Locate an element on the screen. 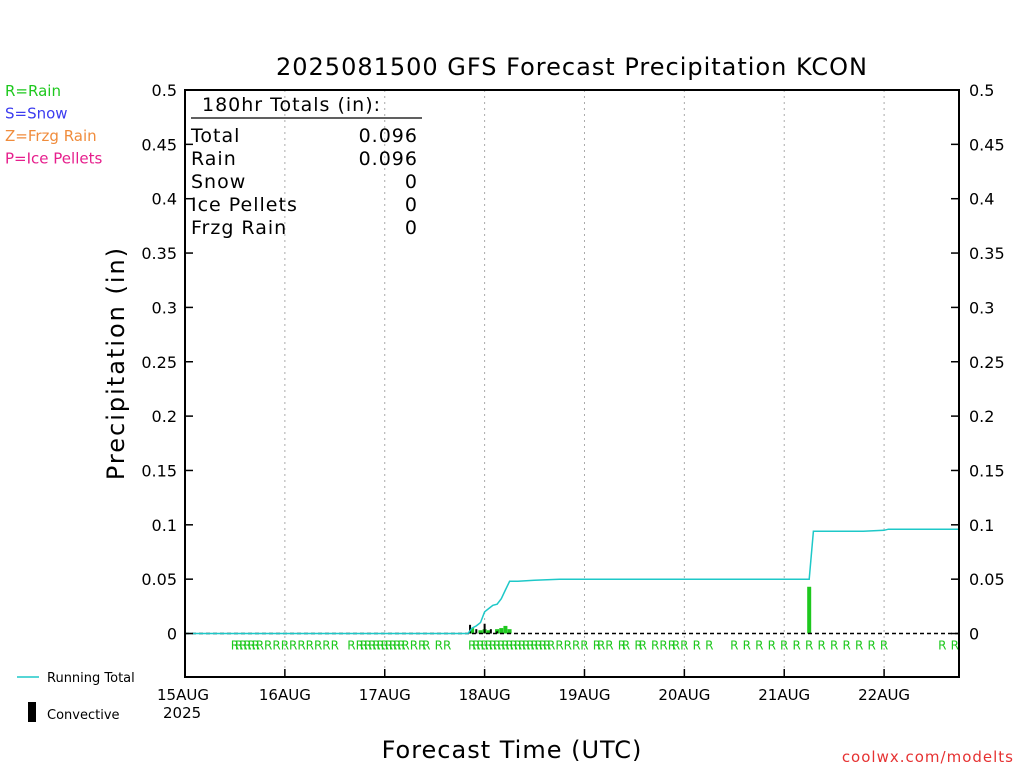 Image resolution: width=1024 pixels, height=768 pixels. watermark: coolwx.com/modelts is located at coordinates (928, 757).